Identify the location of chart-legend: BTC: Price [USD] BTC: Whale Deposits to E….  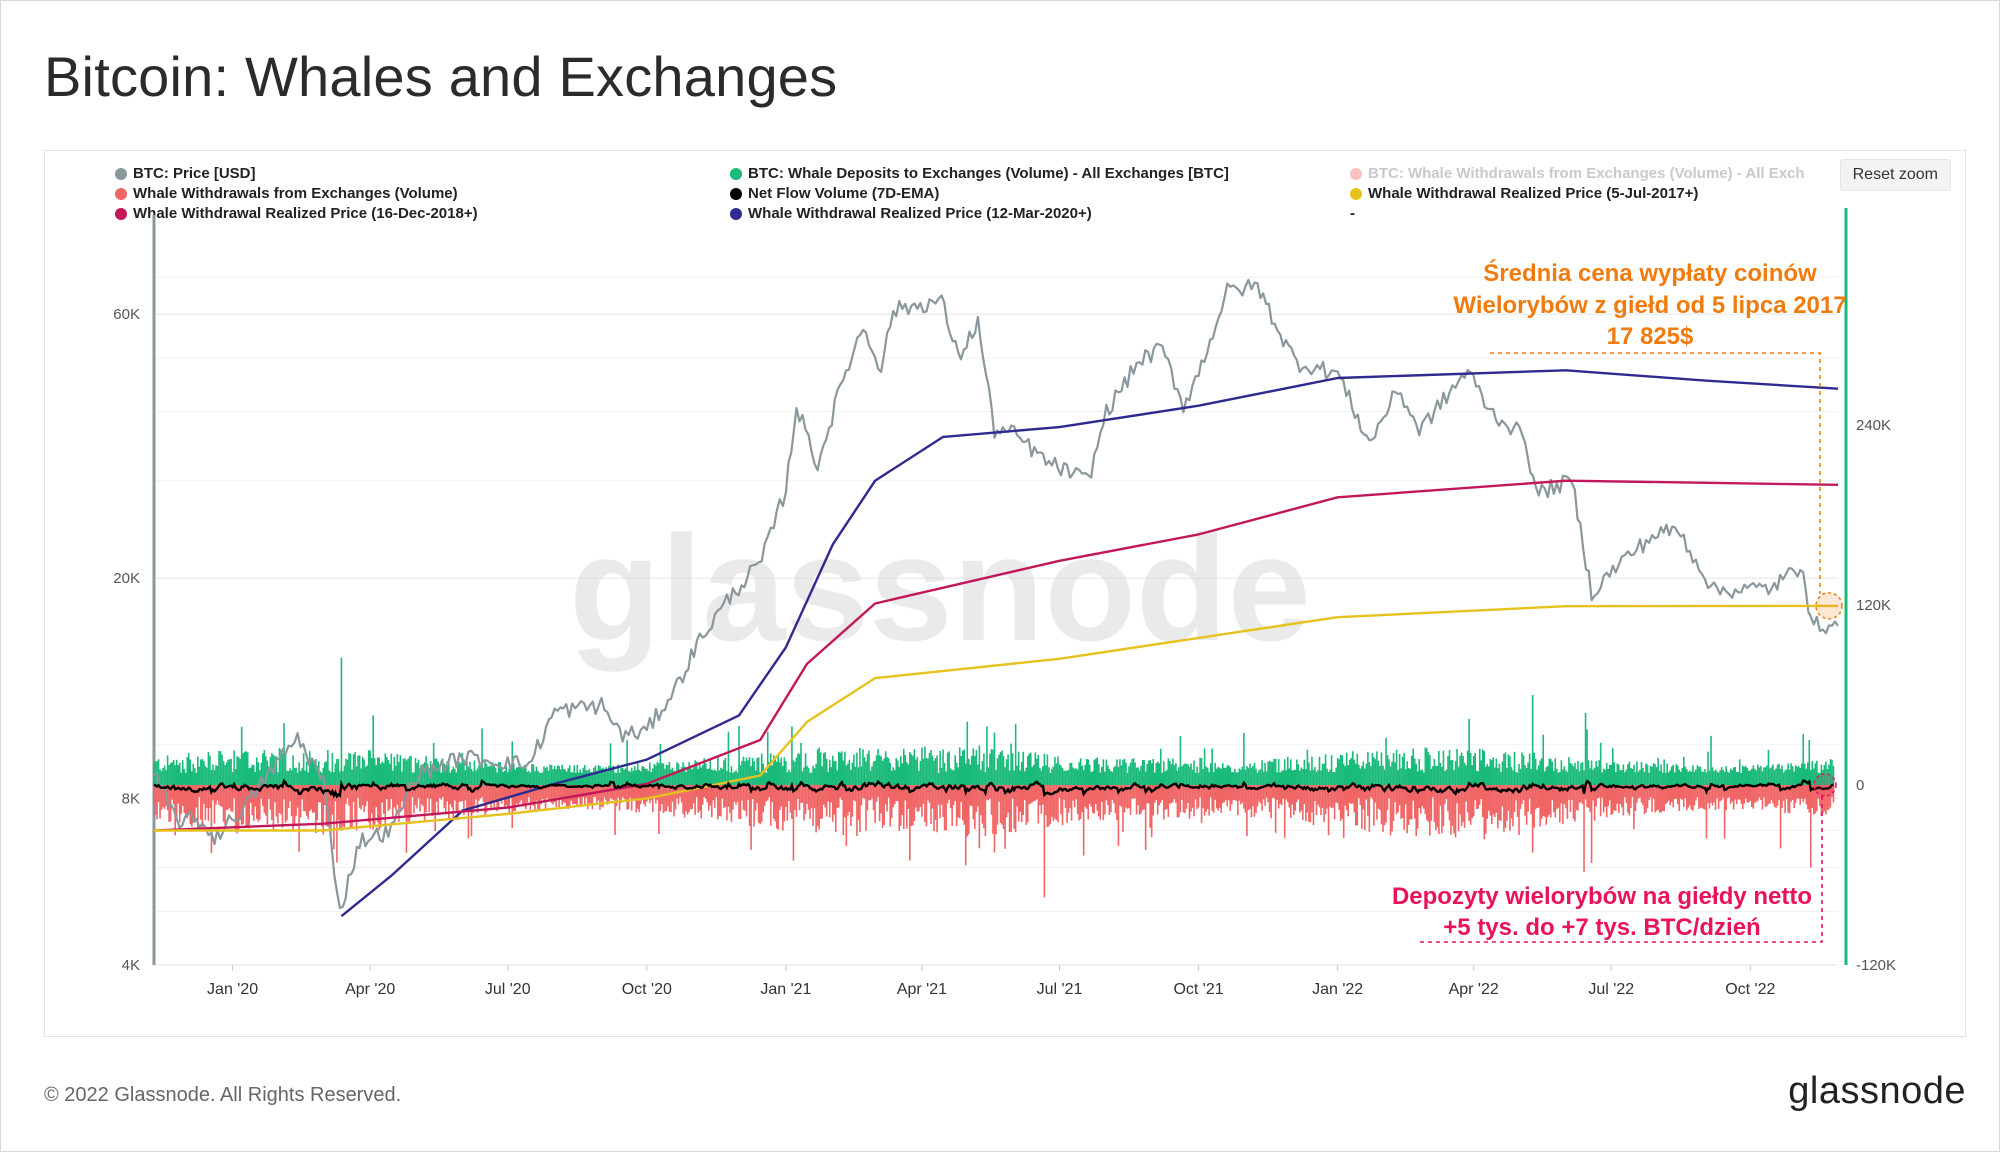
(1005, 201).